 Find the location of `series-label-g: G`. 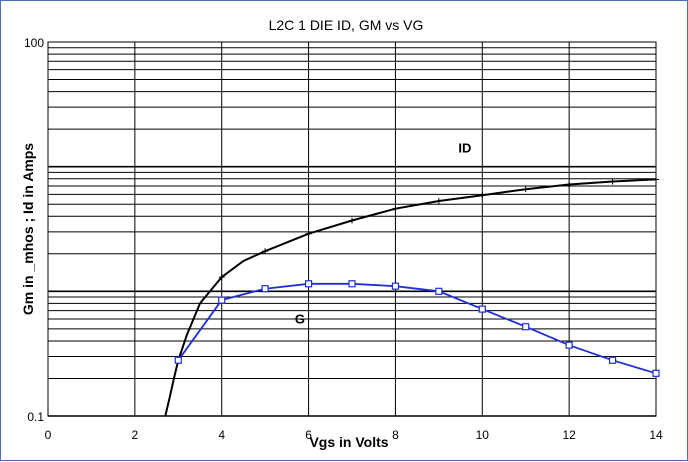

series-label-g: G is located at coordinates (300, 319).